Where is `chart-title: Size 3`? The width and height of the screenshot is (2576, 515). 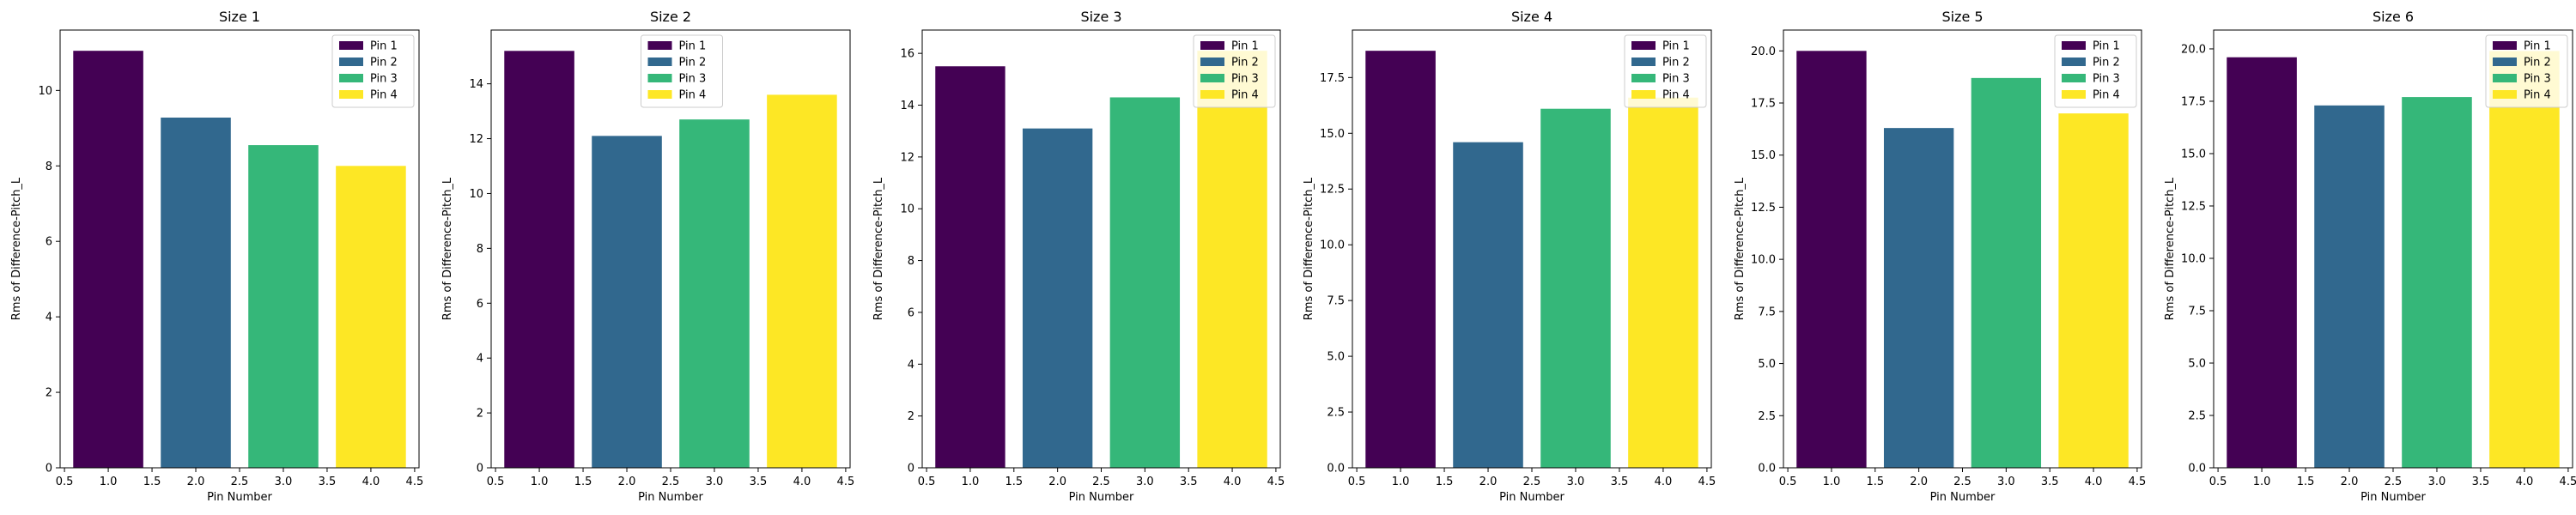
chart-title: Size 3 is located at coordinates (1100, 17).